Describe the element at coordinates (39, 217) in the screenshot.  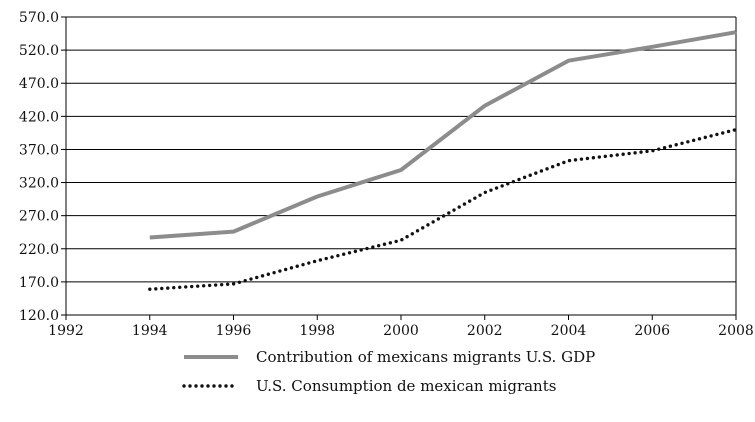
I see `y-tick-label: 270.0` at that location.